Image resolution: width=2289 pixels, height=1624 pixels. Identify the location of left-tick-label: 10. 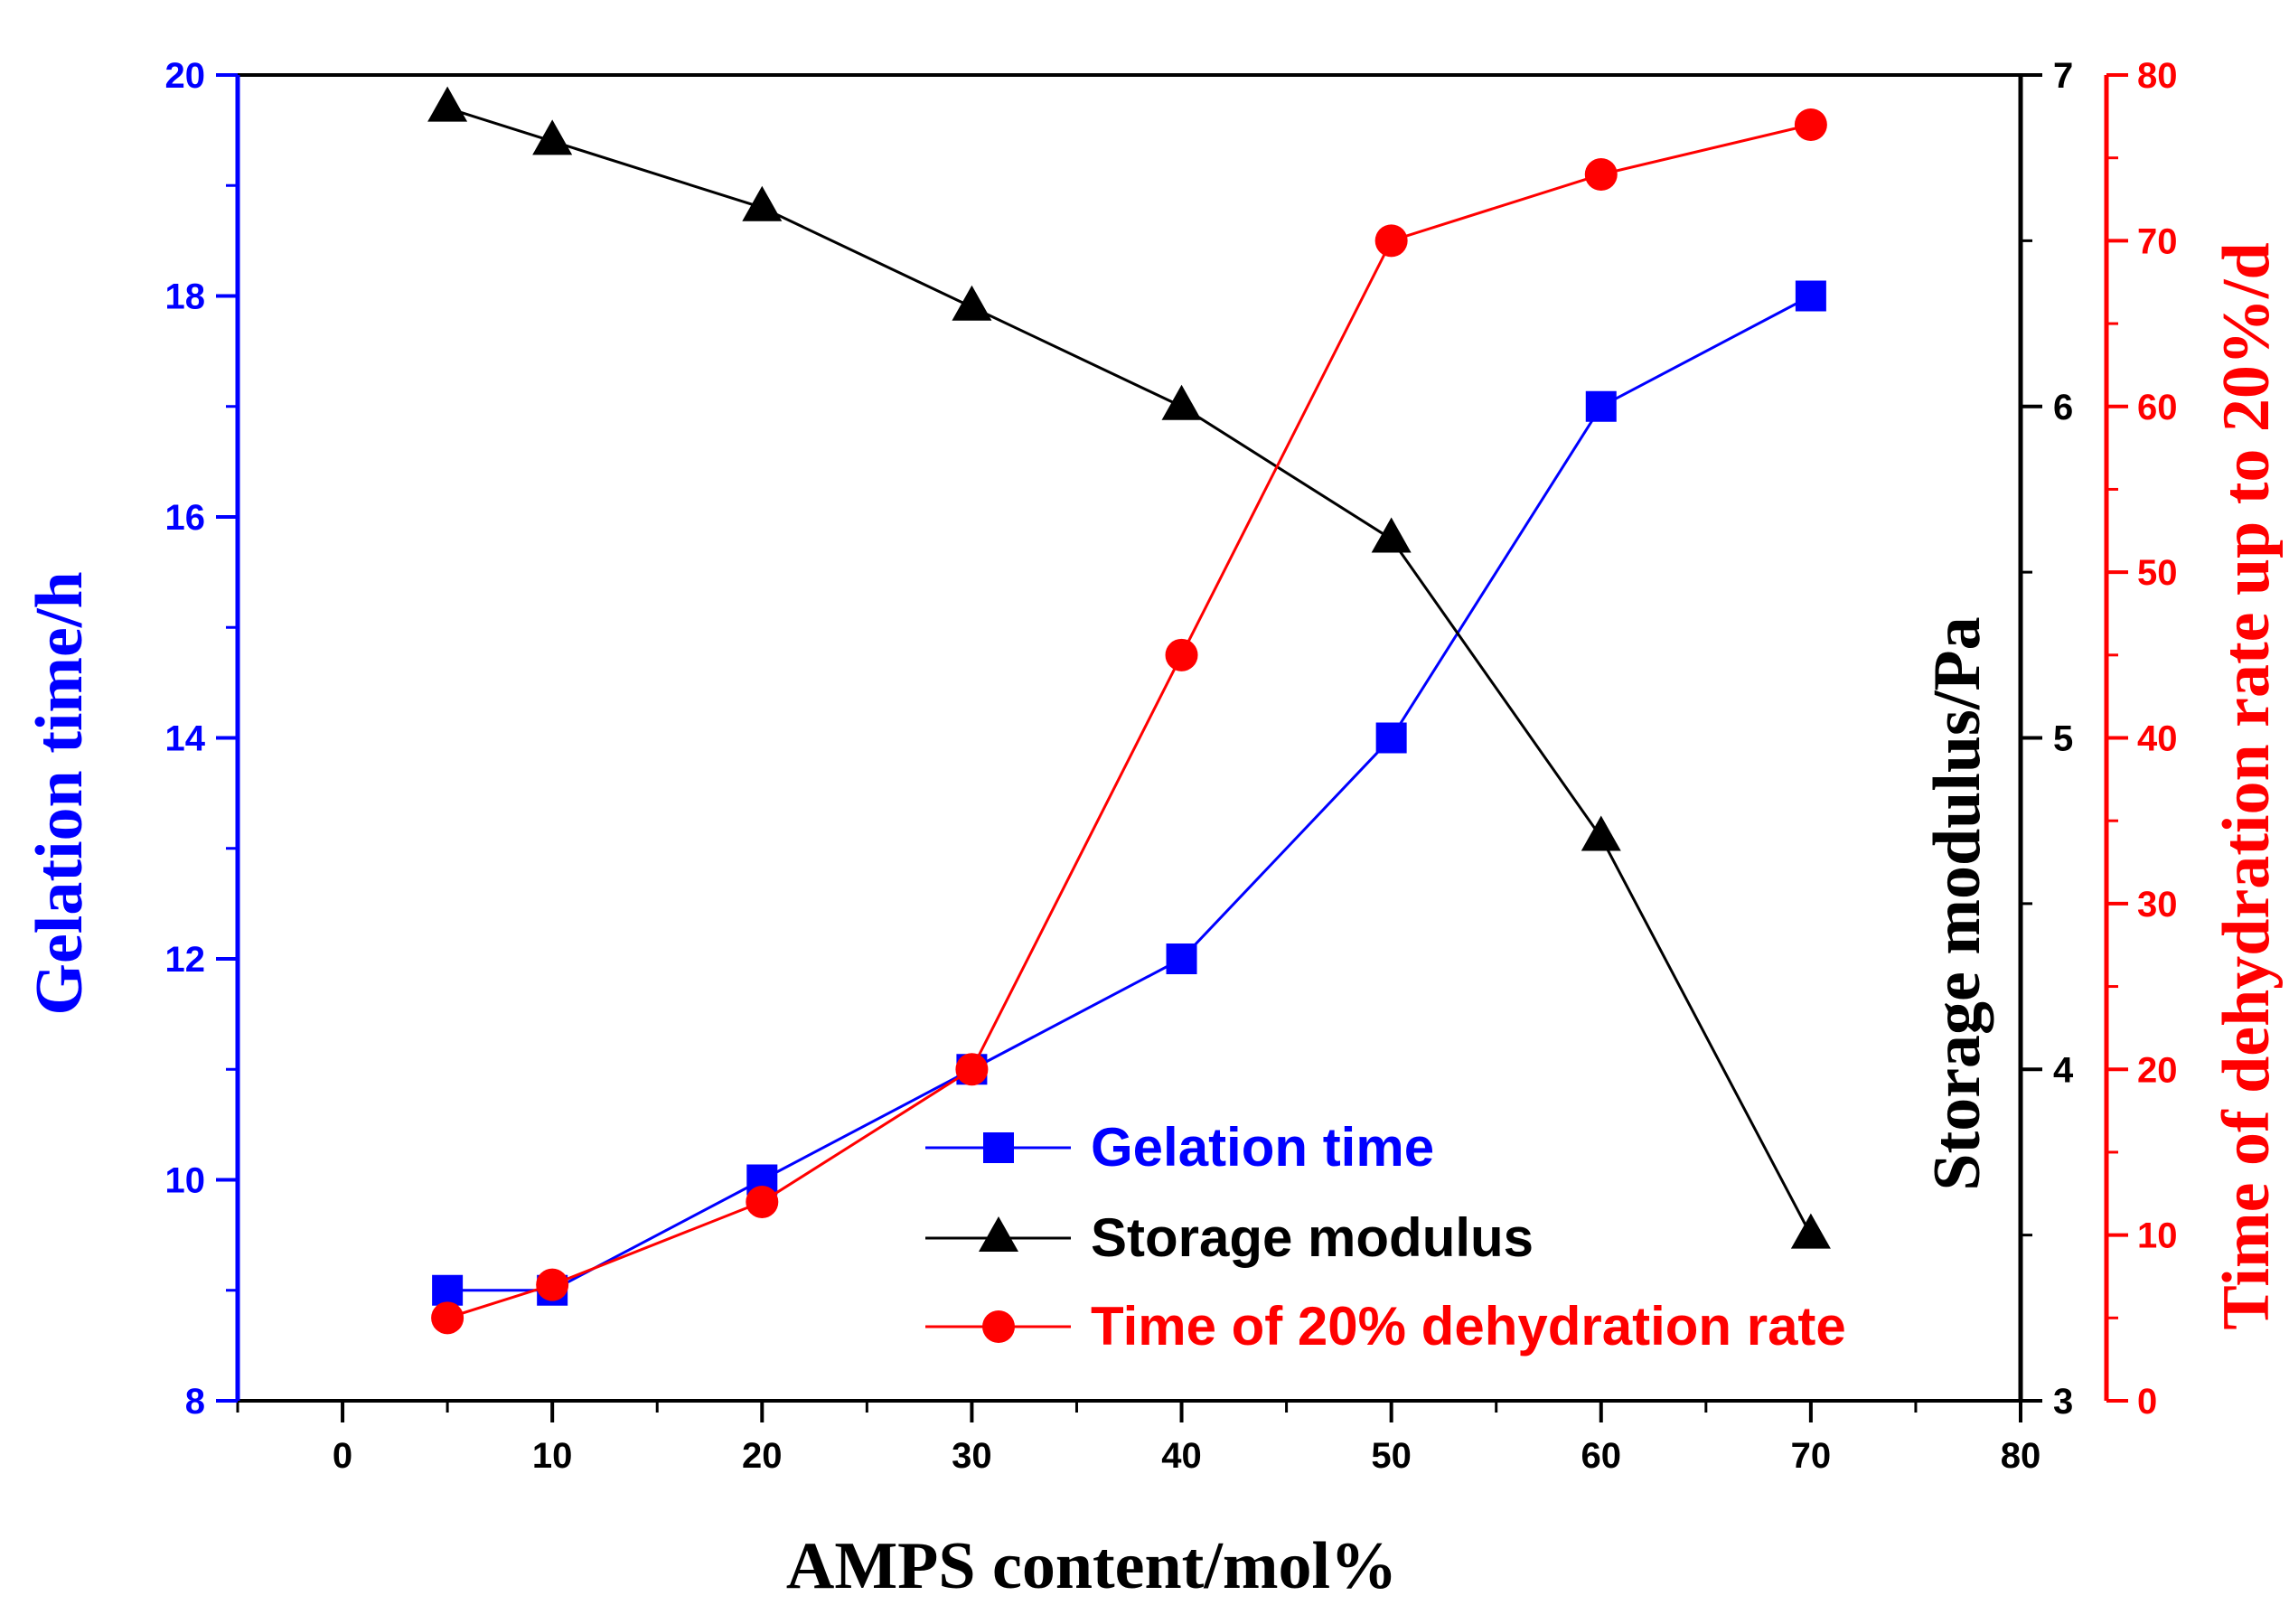
(185, 1181).